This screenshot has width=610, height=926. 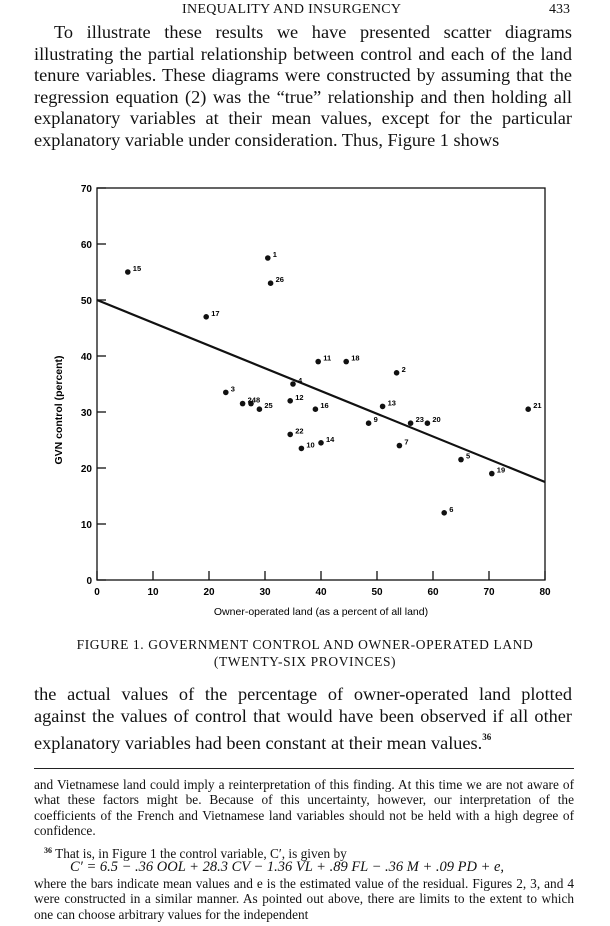 What do you see at coordinates (275, 254) in the screenshot?
I see `point-label-1: 1` at bounding box center [275, 254].